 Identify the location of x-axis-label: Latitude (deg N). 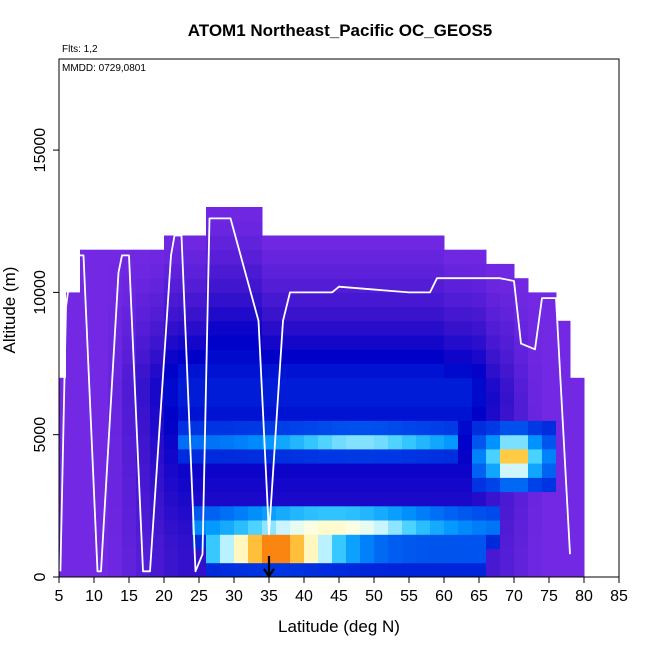
(339, 626).